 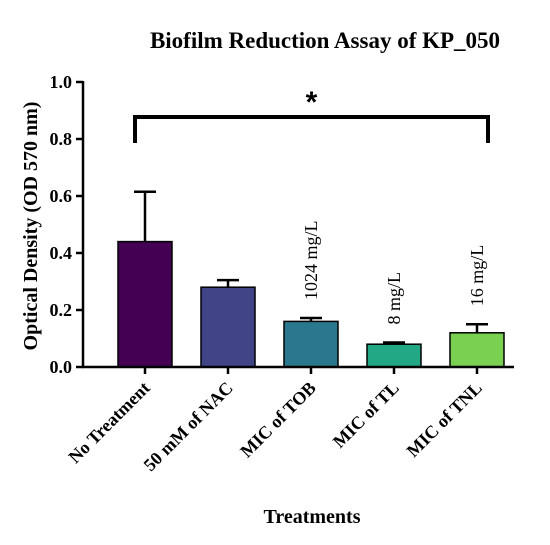 What do you see at coordinates (61, 139) in the screenshot?
I see `y-tick-label: 0.8` at bounding box center [61, 139].